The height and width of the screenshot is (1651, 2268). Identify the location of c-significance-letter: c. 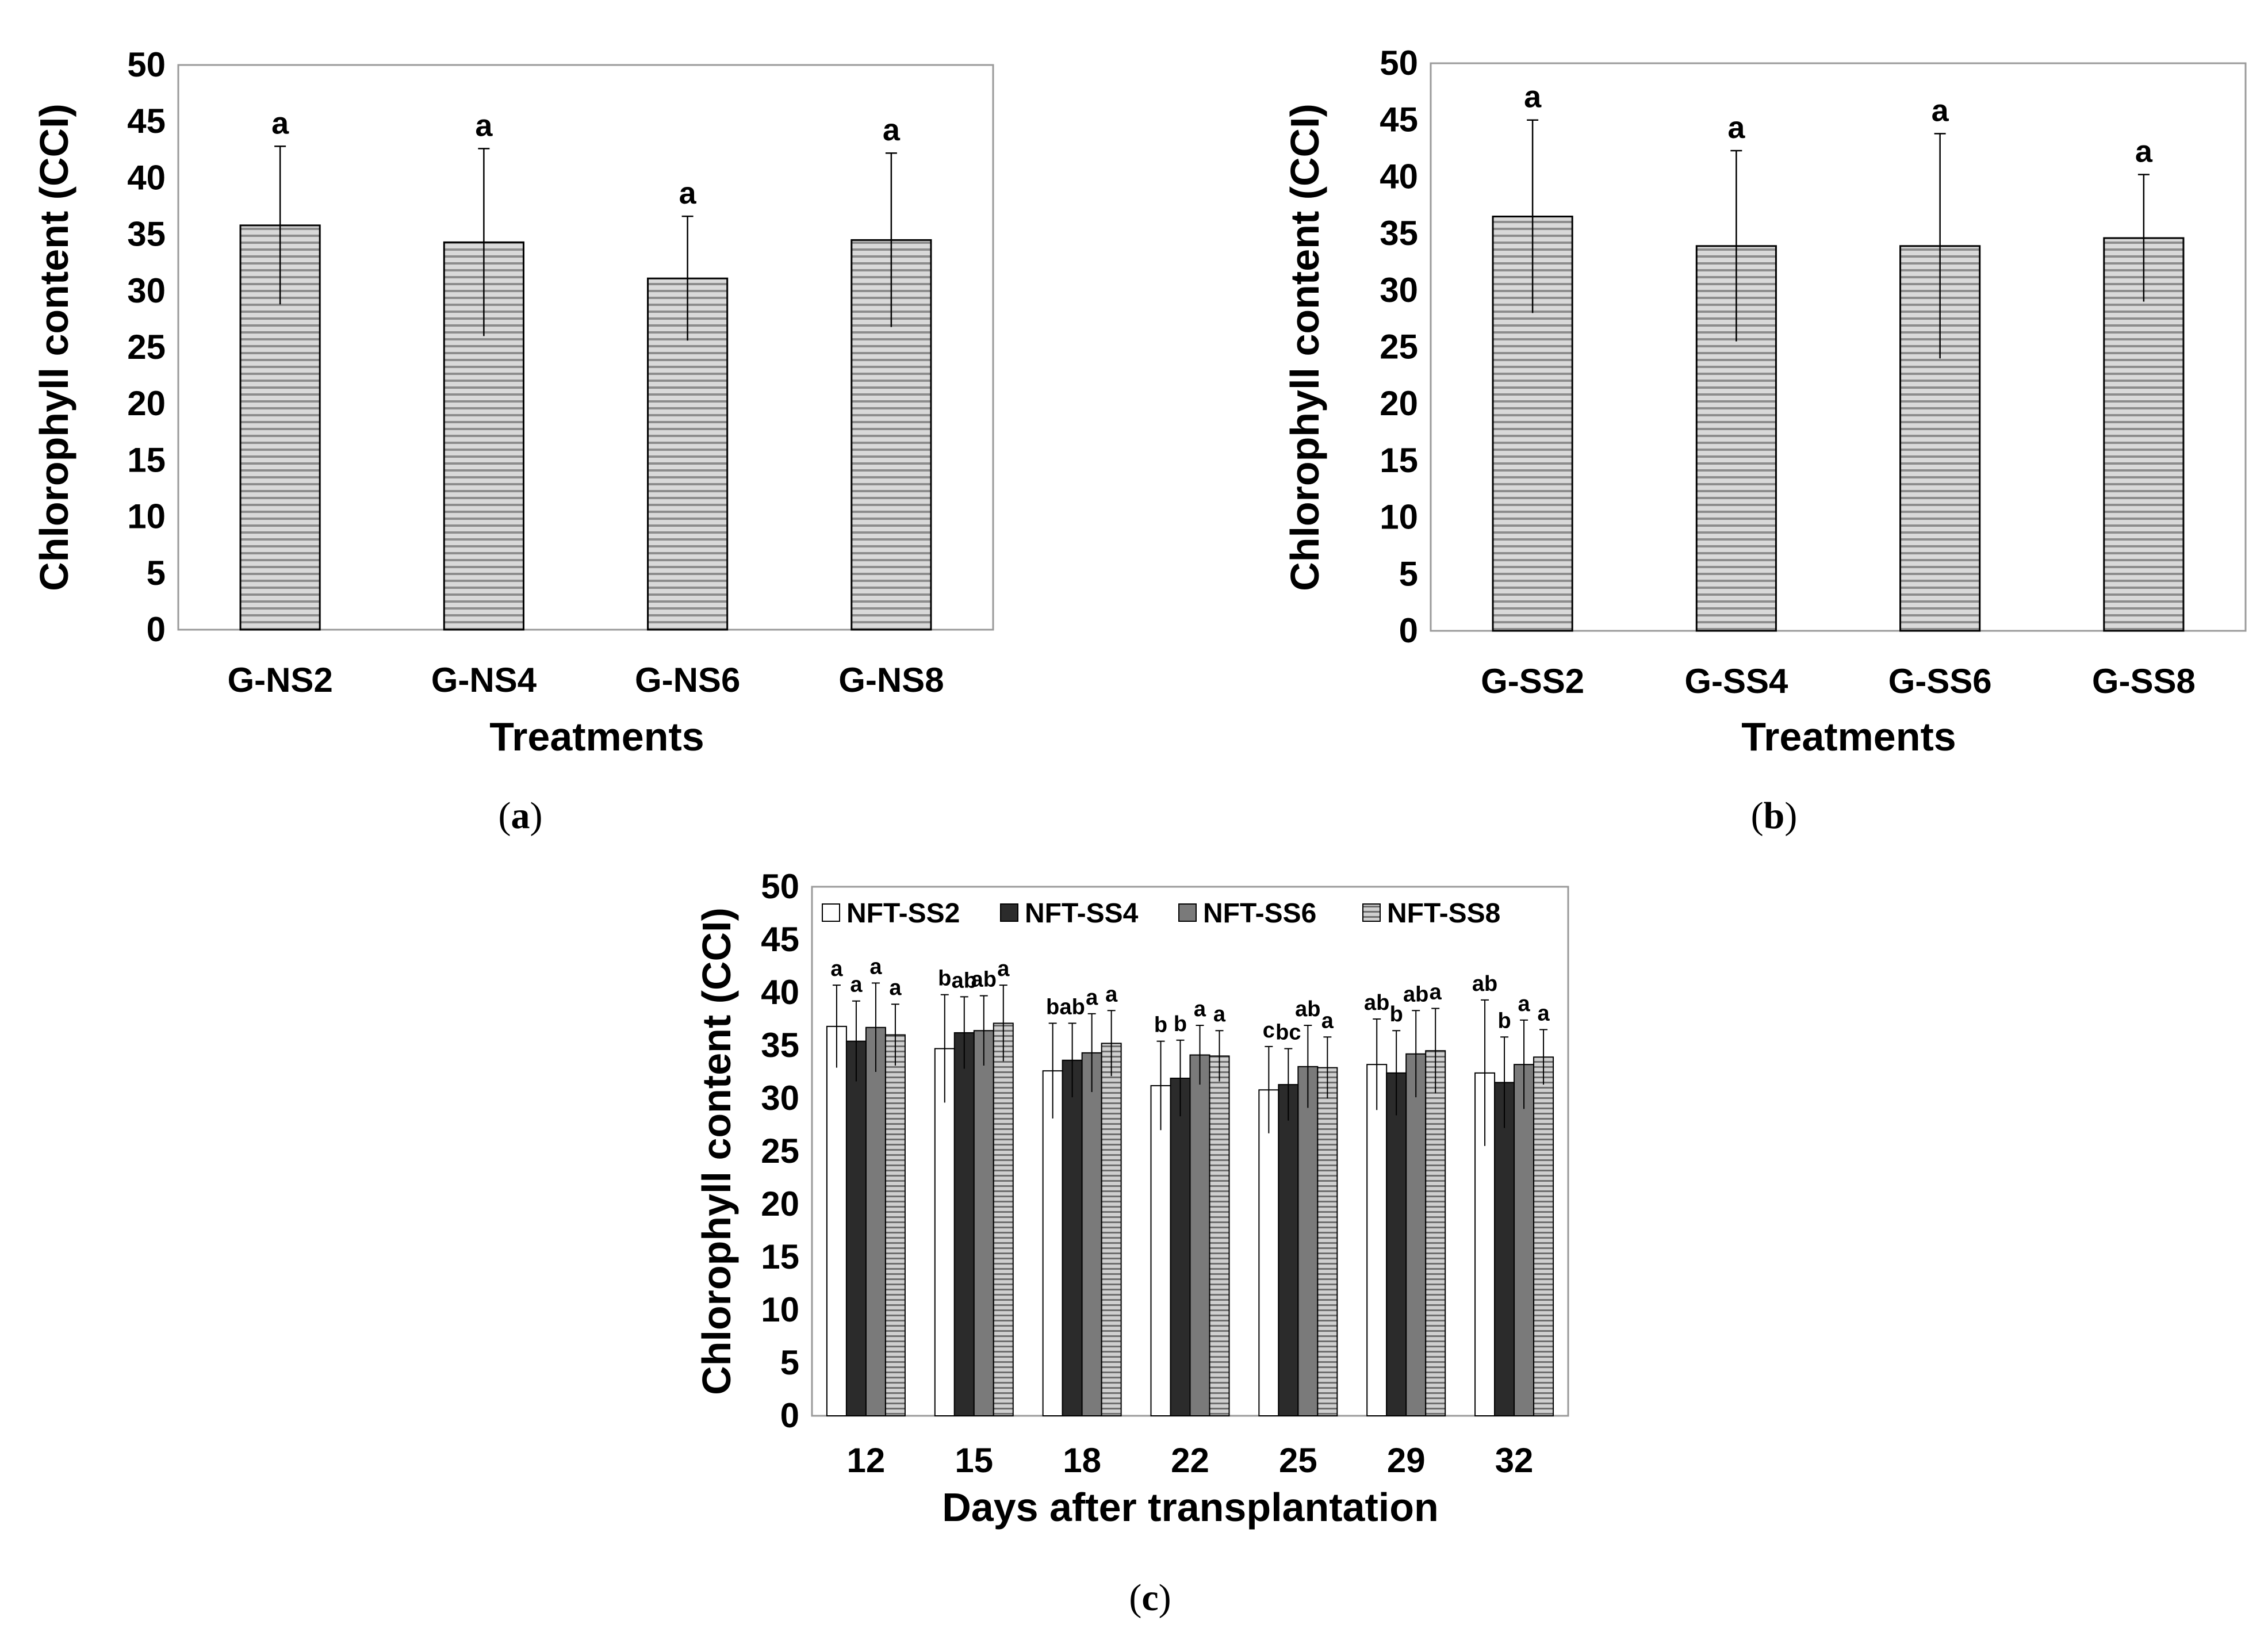
(1269, 1030).